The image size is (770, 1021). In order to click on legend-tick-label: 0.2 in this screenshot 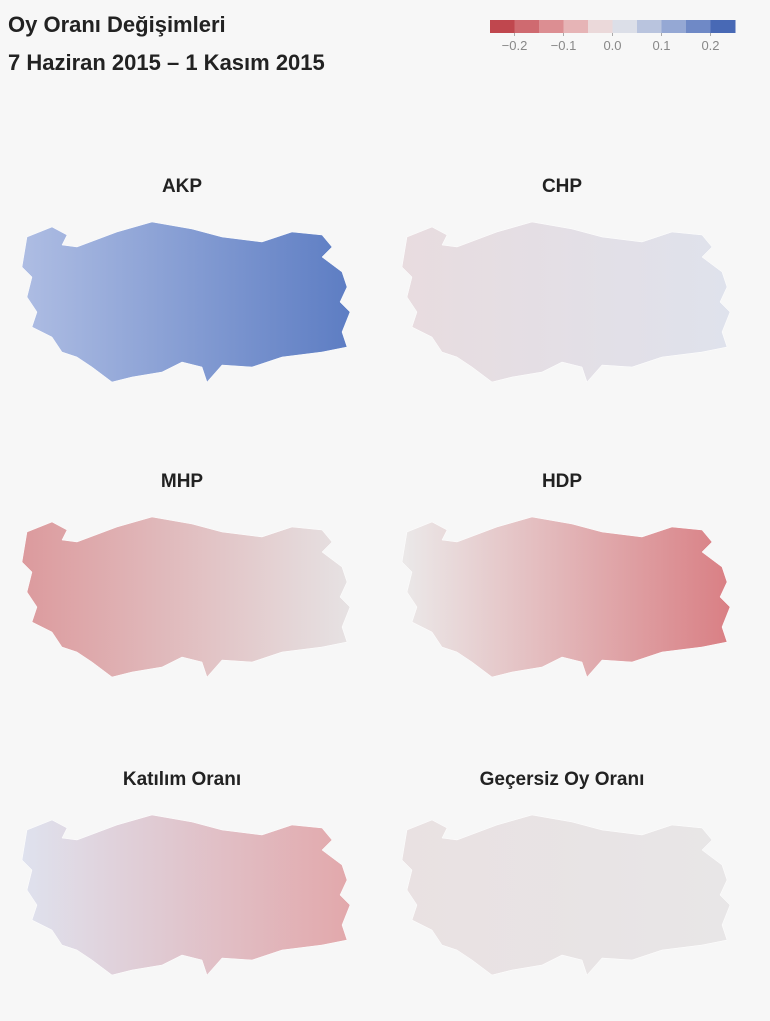, I will do `click(710, 45)`.